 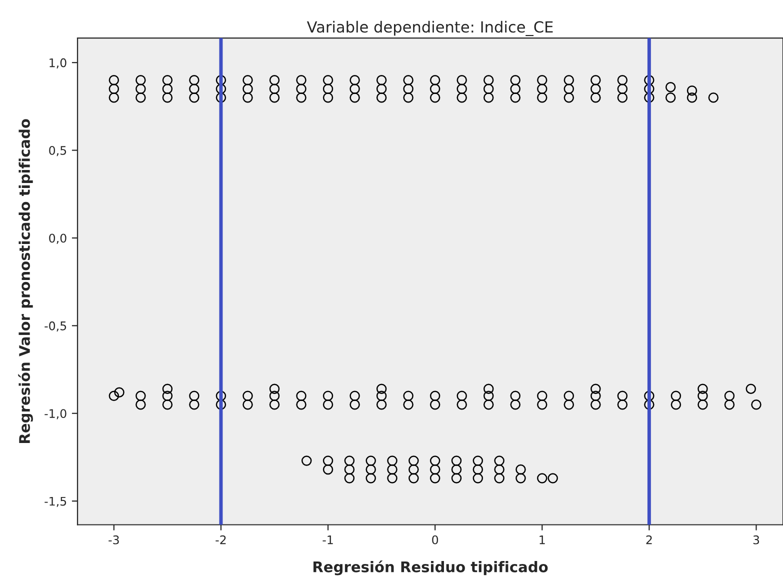 I want to click on x-tick-label: 3, so click(x=756, y=539).